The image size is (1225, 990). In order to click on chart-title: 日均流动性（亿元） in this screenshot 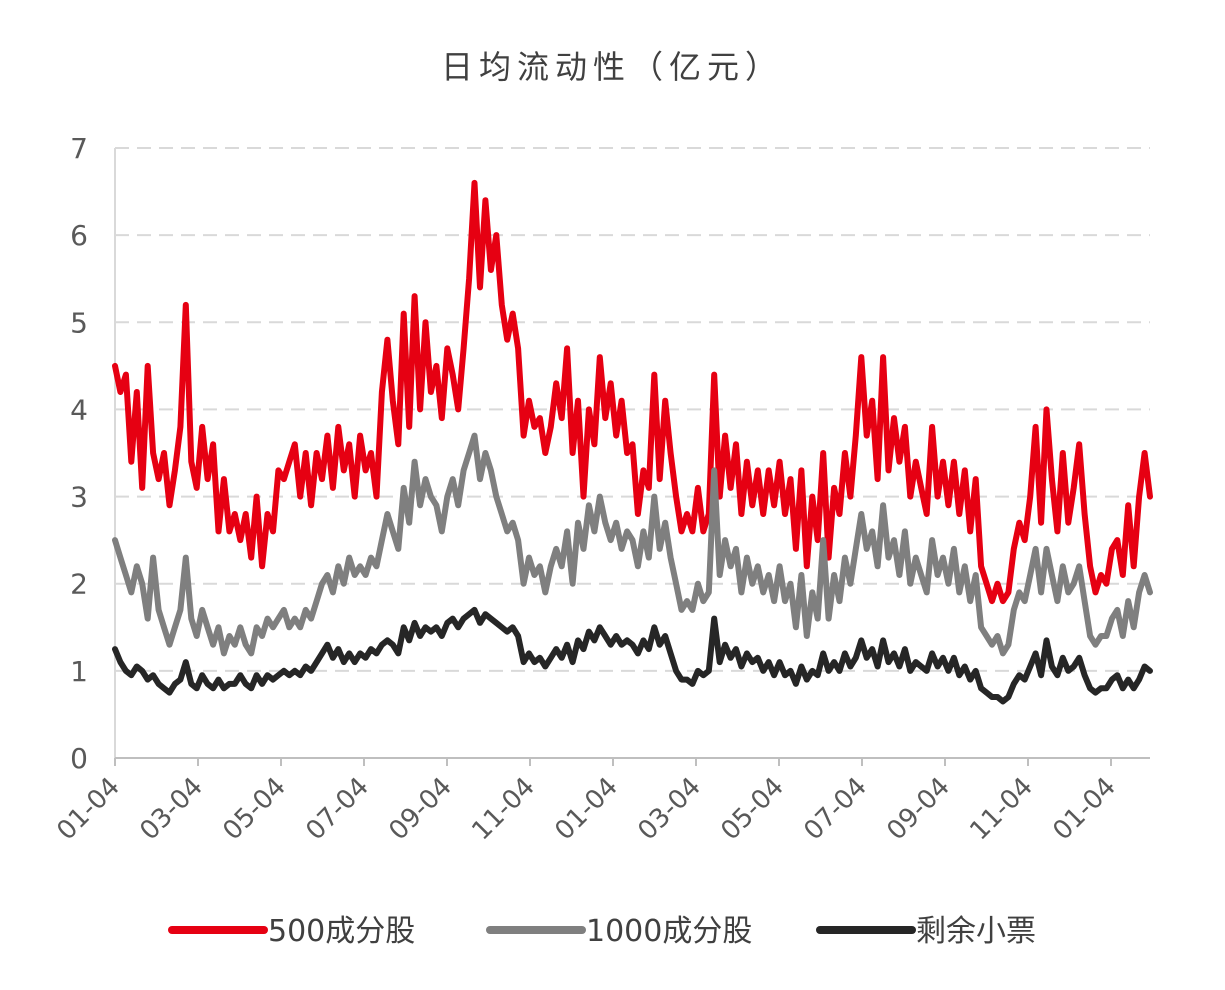, I will do `click(612, 67)`.